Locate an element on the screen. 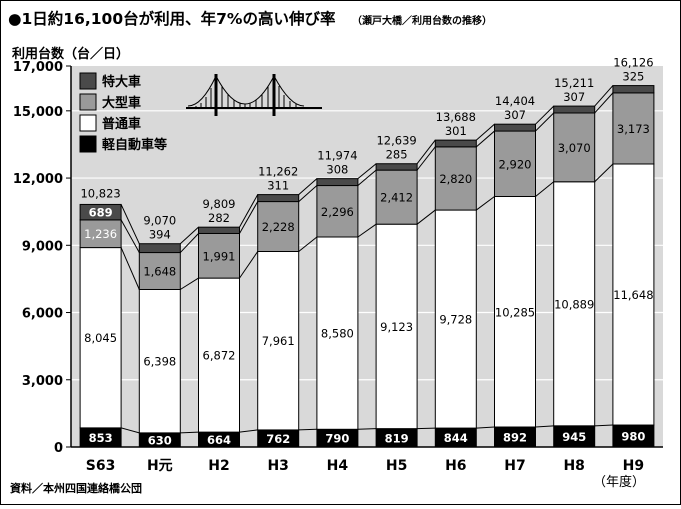 The width and height of the screenshot is (681, 509). x-tick-label: H3 is located at coordinates (277, 466).